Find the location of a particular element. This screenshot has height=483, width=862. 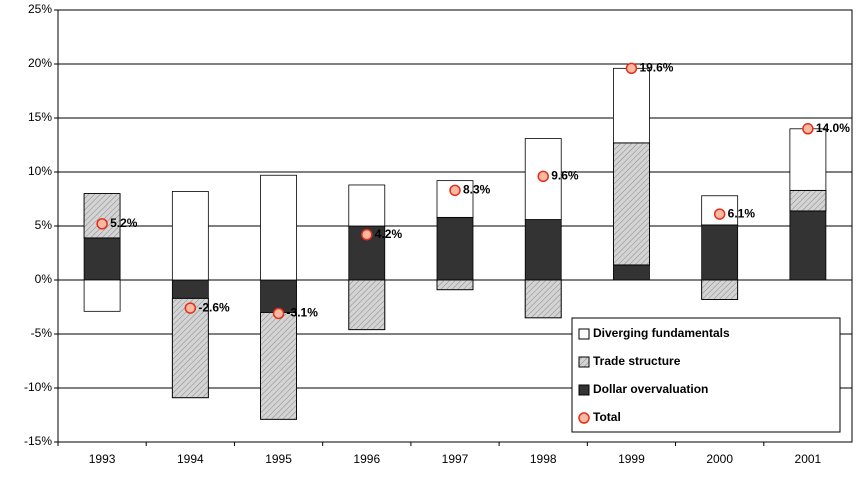

data-label: 9.6% is located at coordinates (565, 175).